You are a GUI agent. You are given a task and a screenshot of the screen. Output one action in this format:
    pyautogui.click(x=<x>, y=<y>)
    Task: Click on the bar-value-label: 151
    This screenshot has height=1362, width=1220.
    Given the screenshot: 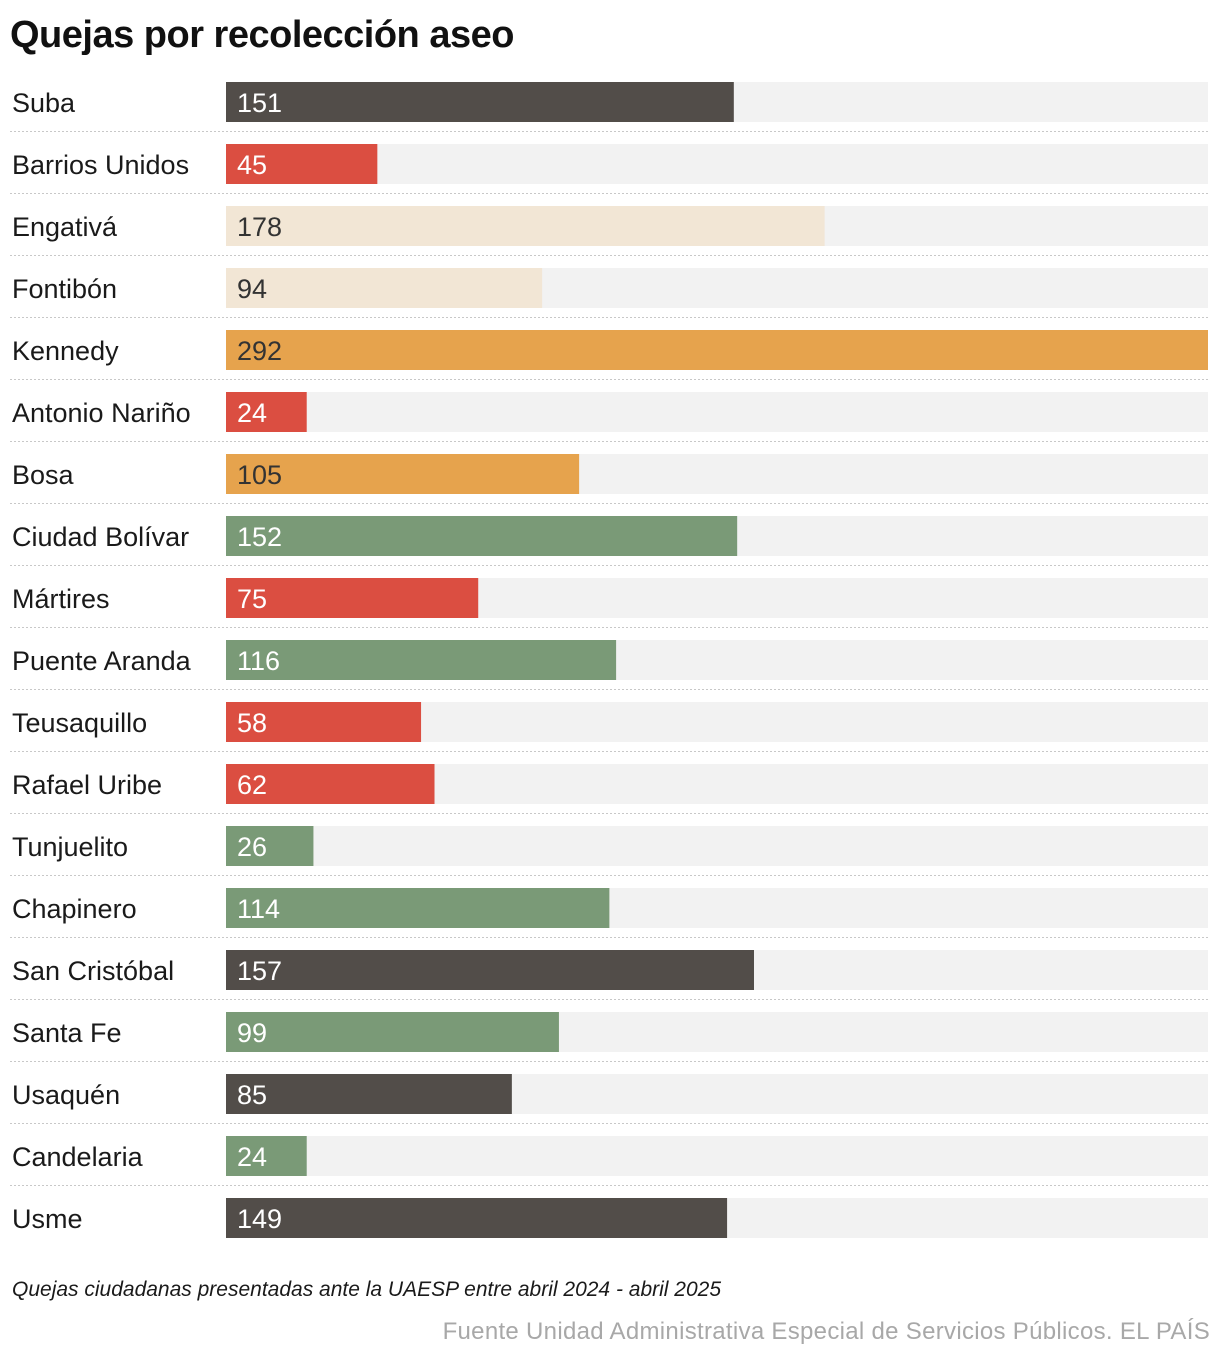 What is the action you would take?
    pyautogui.click(x=259, y=103)
    